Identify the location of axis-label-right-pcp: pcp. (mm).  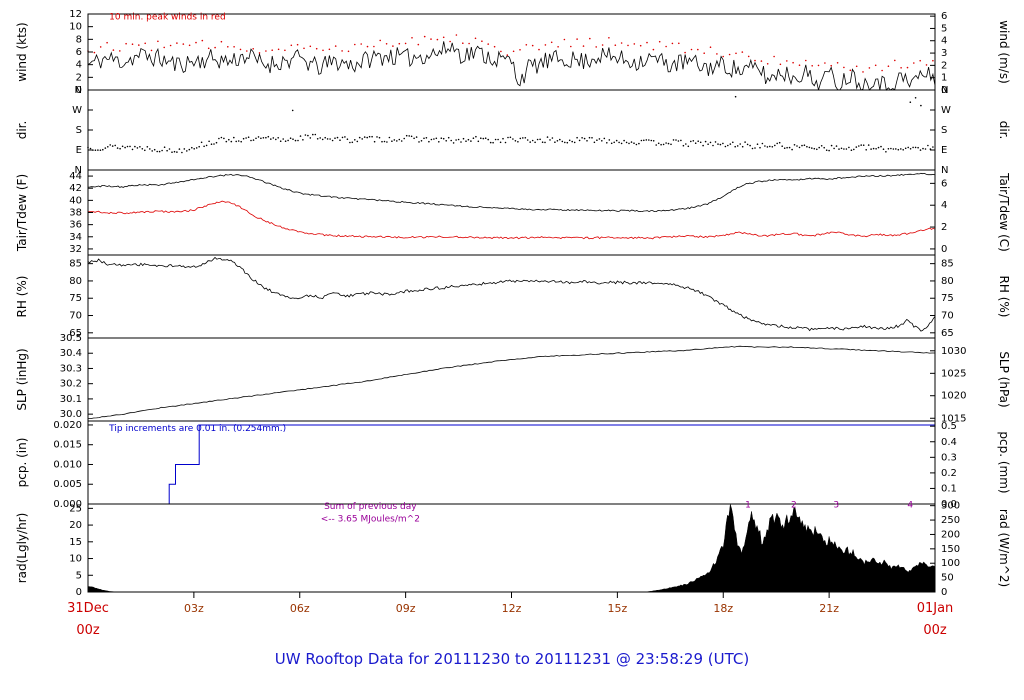
(1004, 462).